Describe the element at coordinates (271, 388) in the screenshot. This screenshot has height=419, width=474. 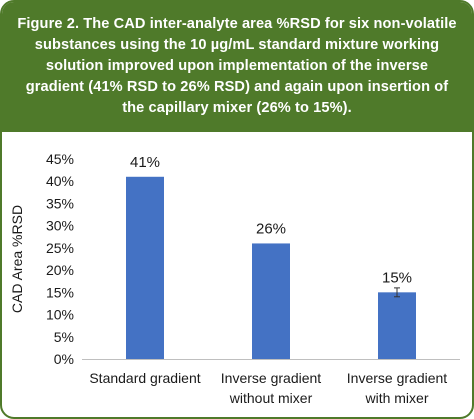
I see `x-category-label: Inverse gradient without mixer` at that location.